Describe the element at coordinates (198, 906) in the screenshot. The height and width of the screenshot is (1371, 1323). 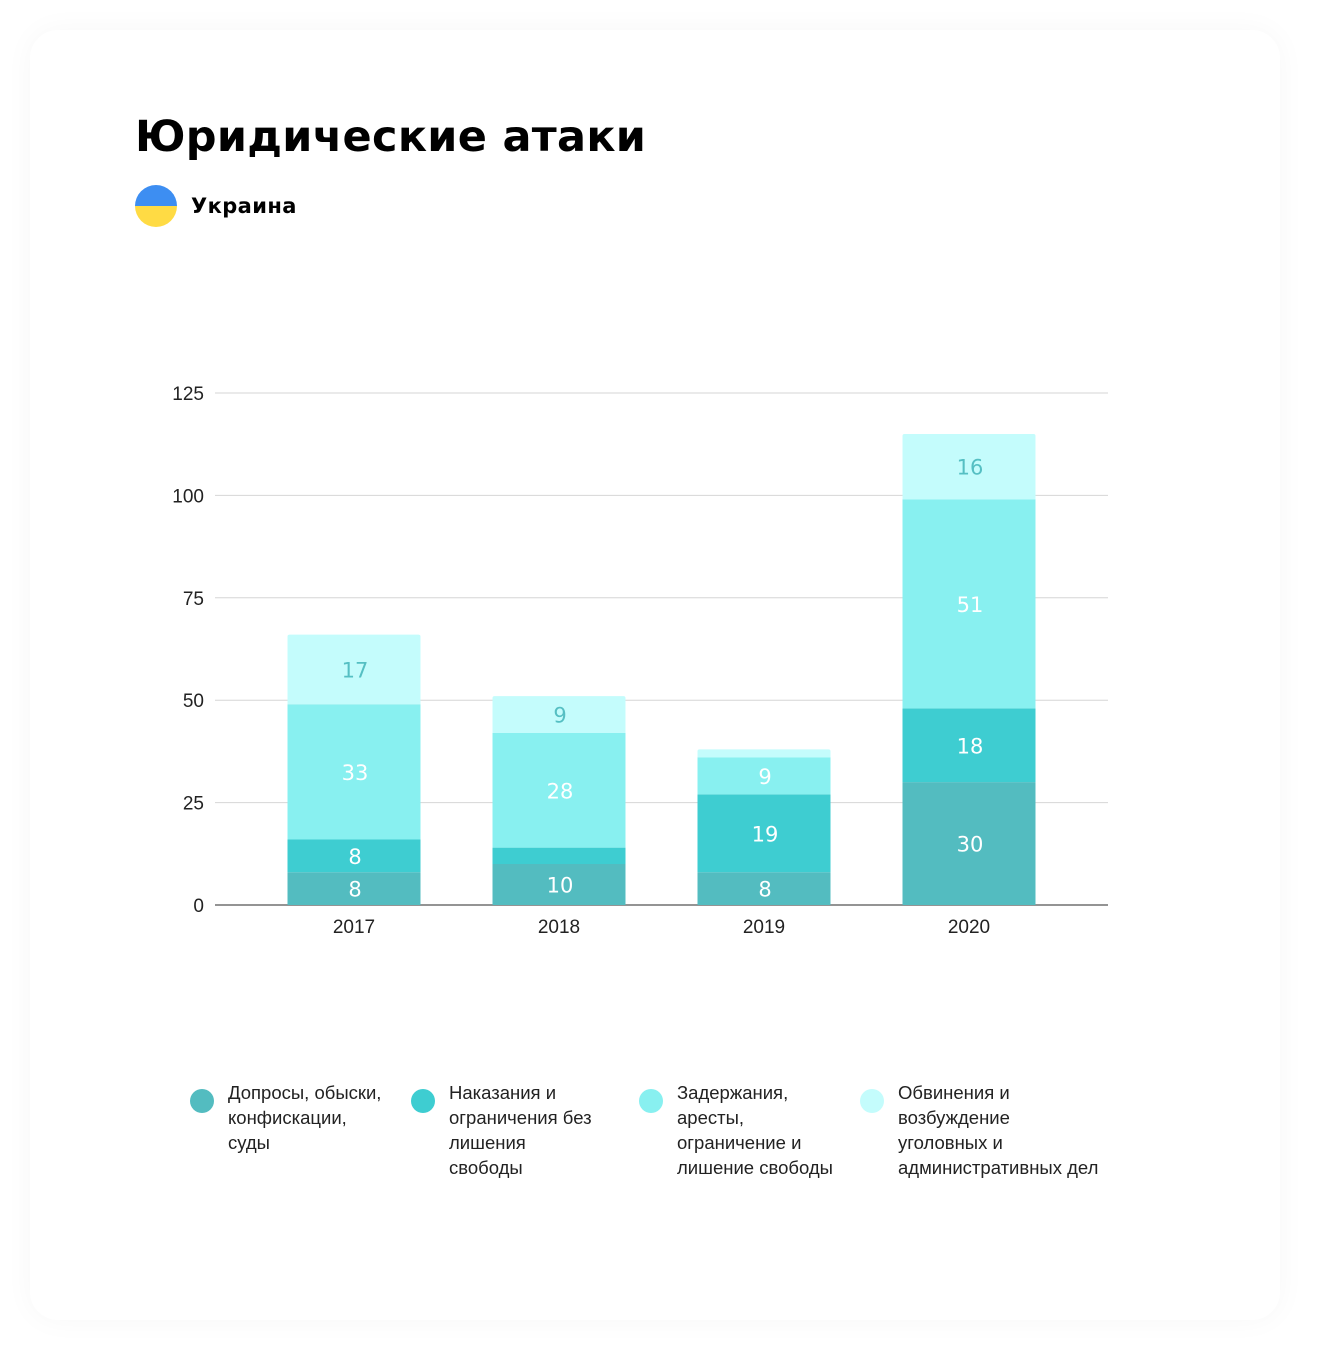
I see `y-tick-label: 0` at that location.